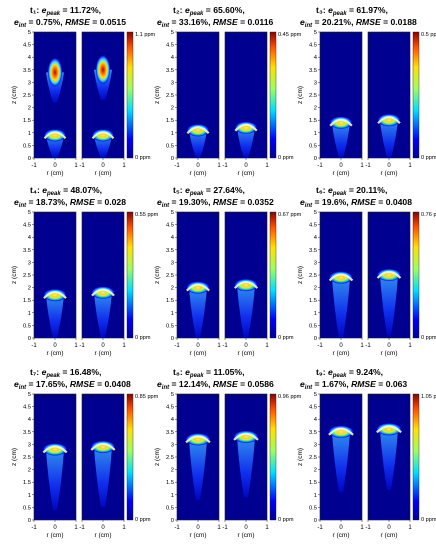  I want to click on colorbar-max-label: 0.85 ppm, so click(147, 397).